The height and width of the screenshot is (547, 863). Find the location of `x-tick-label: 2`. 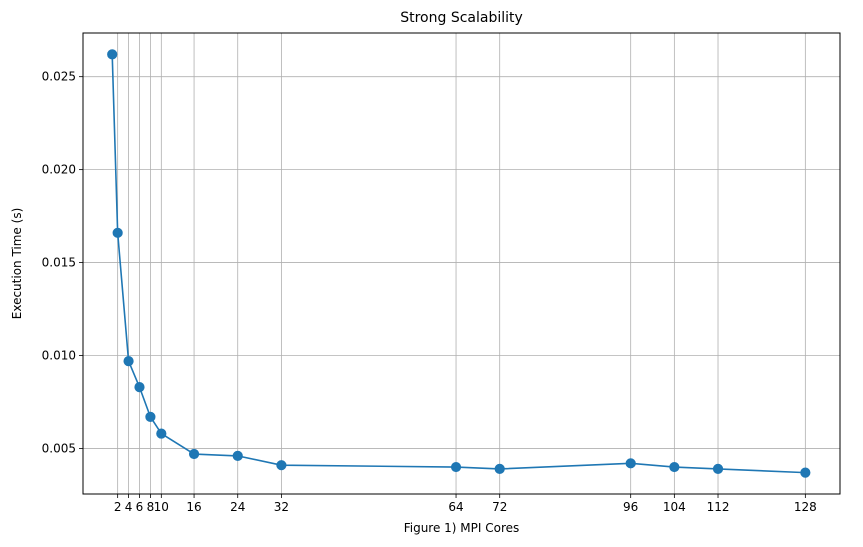

x-tick-label: 2 is located at coordinates (118, 507).